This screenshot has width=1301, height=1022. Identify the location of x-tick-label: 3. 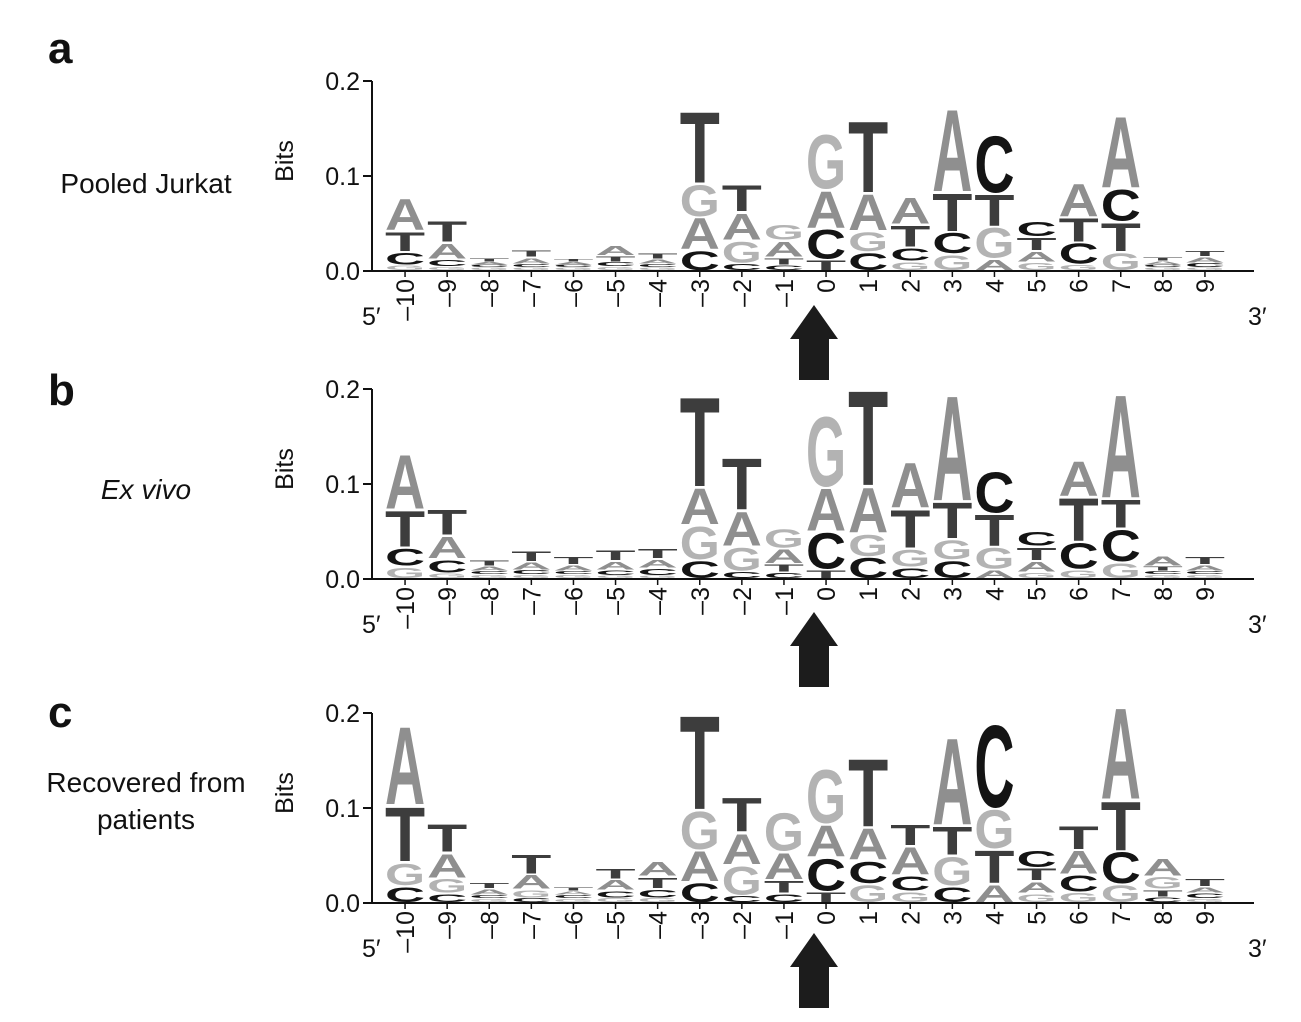
(953, 286).